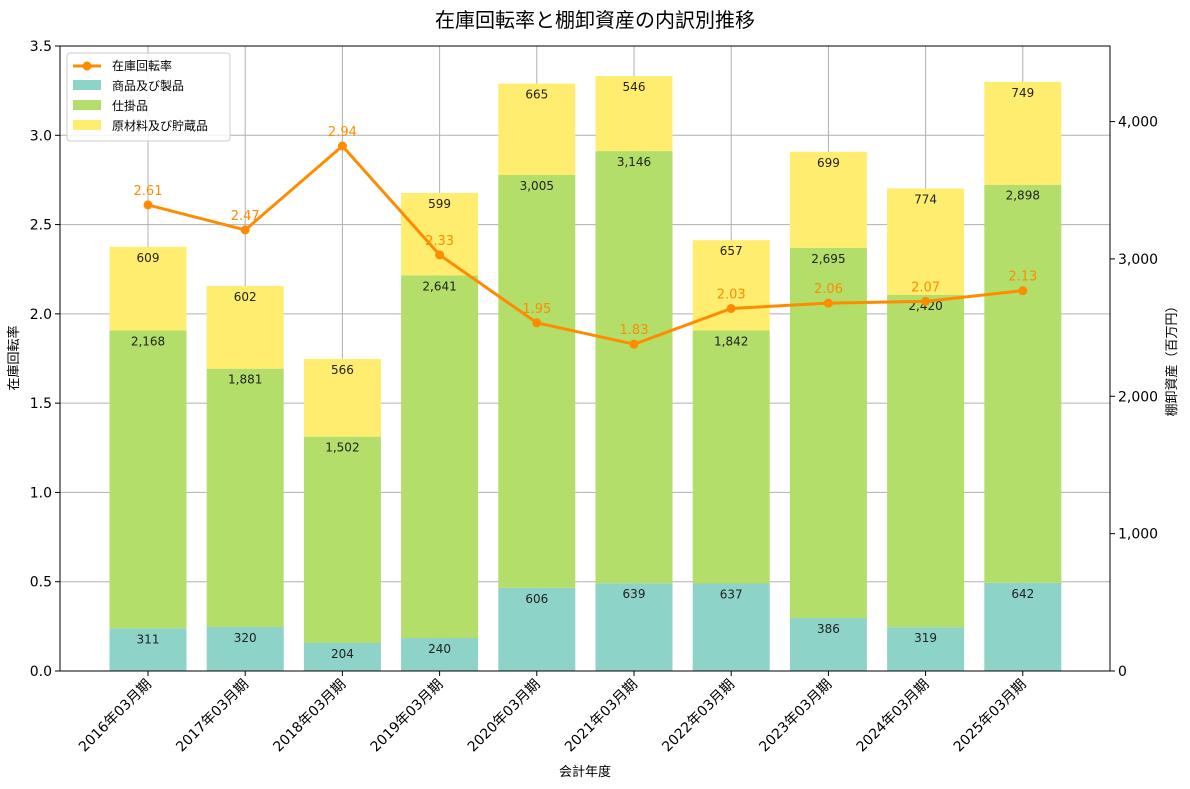  What do you see at coordinates (1022, 277) in the screenshot?
I see `turnover-value-label: 2.13` at bounding box center [1022, 277].